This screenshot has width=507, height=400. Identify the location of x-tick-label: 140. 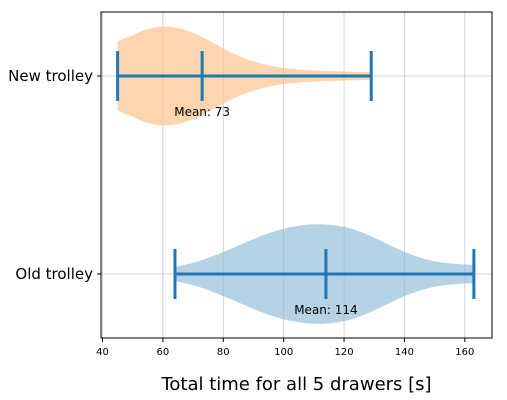
(404, 352).